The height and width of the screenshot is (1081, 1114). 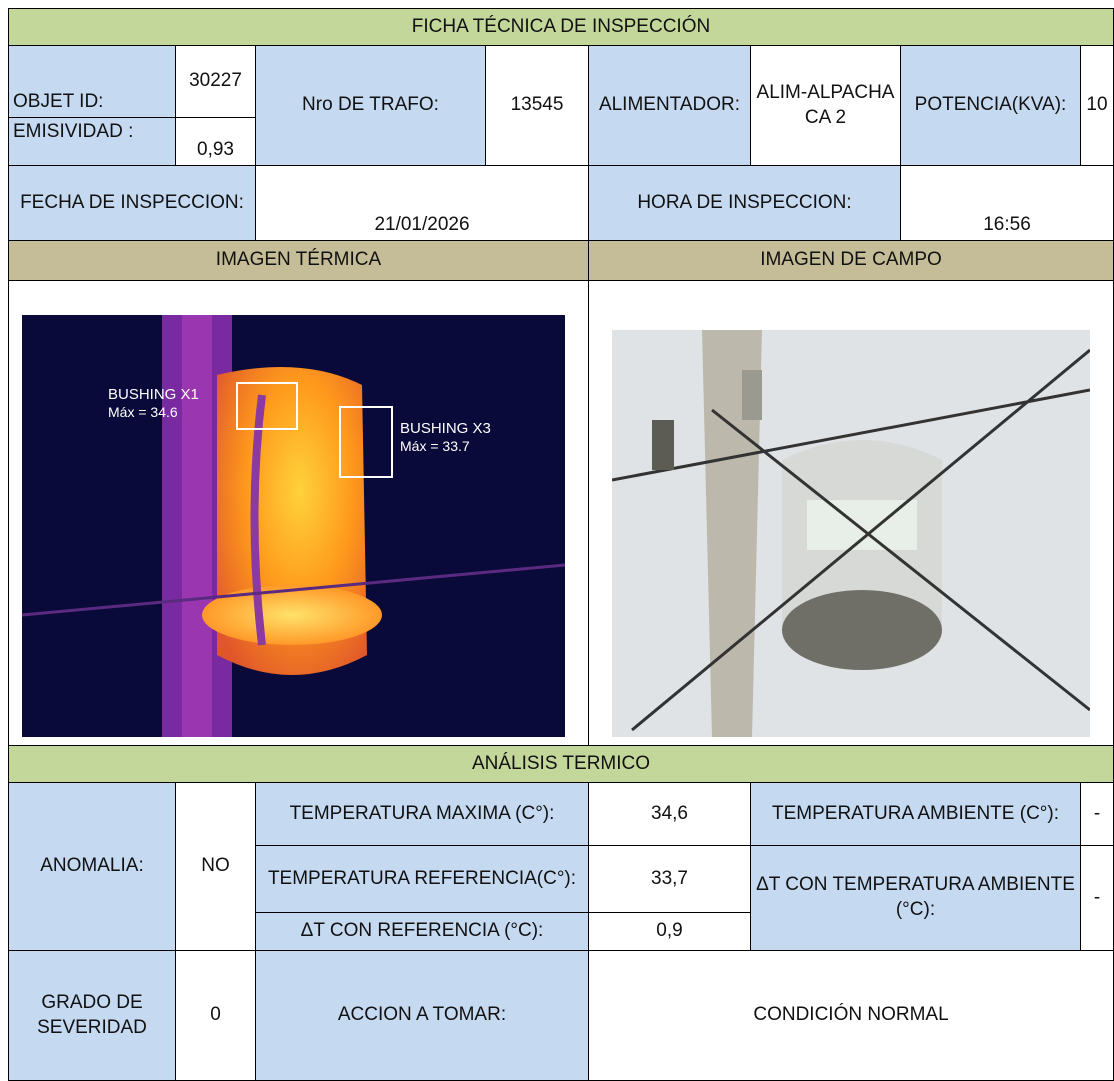 I want to click on value: CONDICIÓN NORMAL, so click(x=851, y=1015).